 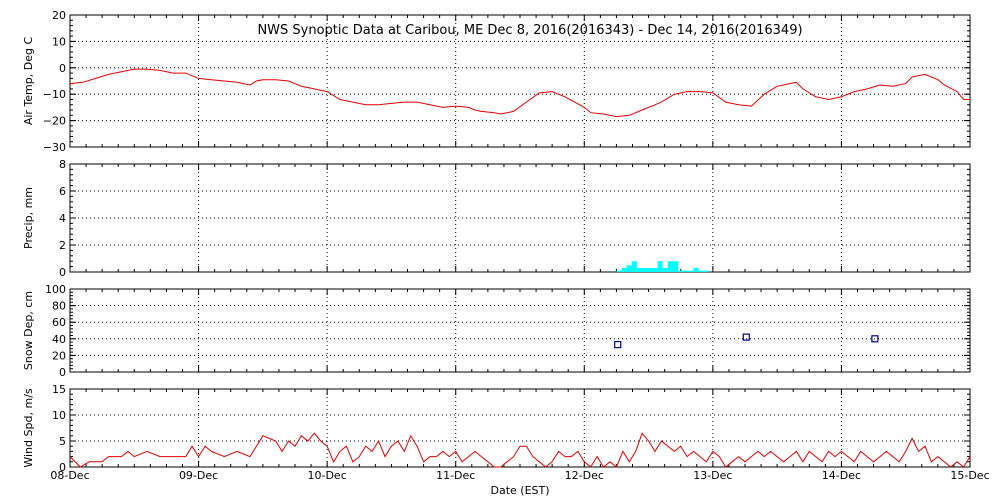 What do you see at coordinates (59, 306) in the screenshot?
I see `y-tick-label: 80` at bounding box center [59, 306].